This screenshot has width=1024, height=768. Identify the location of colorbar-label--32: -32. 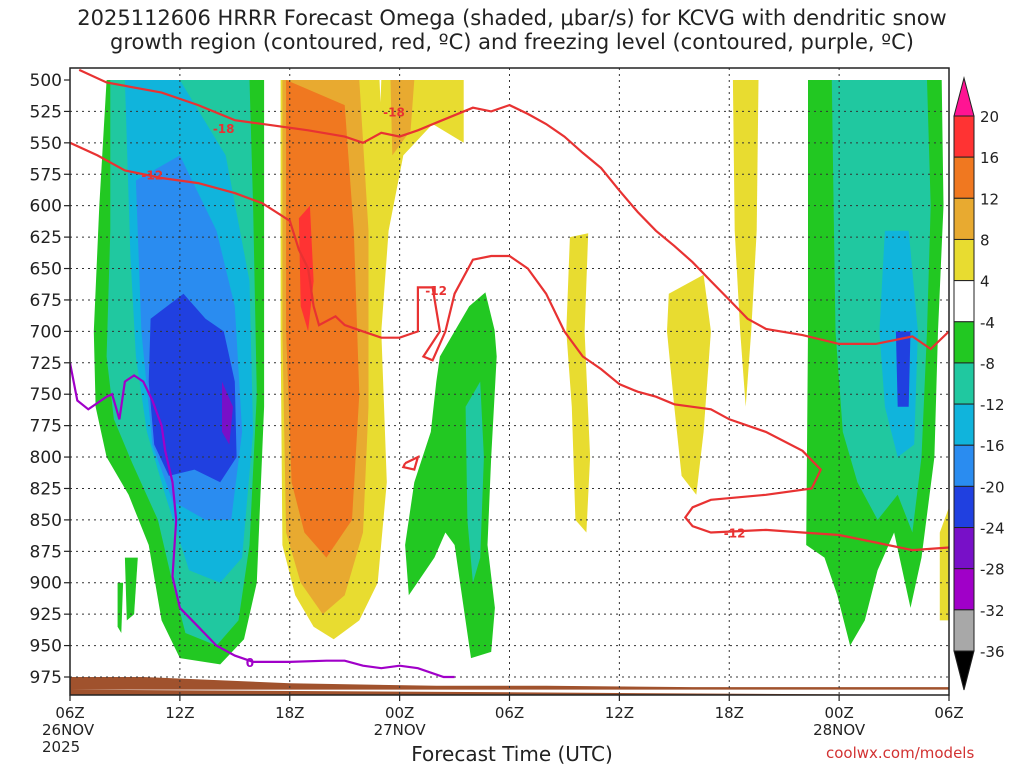
(992, 611).